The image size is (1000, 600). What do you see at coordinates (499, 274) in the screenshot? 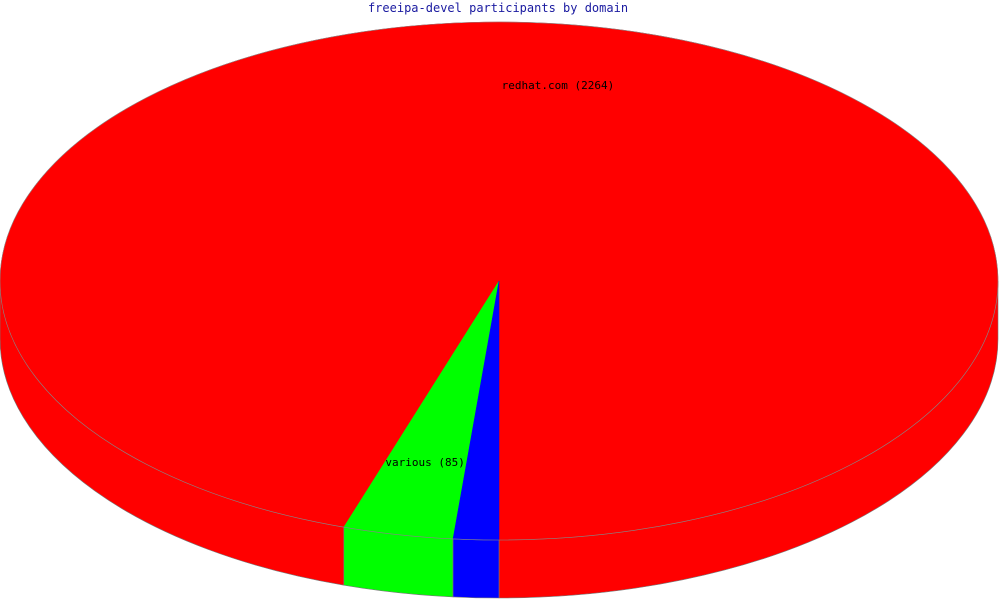
I see `slice-labels: redhat.com (2264) various (85)` at bounding box center [499, 274].